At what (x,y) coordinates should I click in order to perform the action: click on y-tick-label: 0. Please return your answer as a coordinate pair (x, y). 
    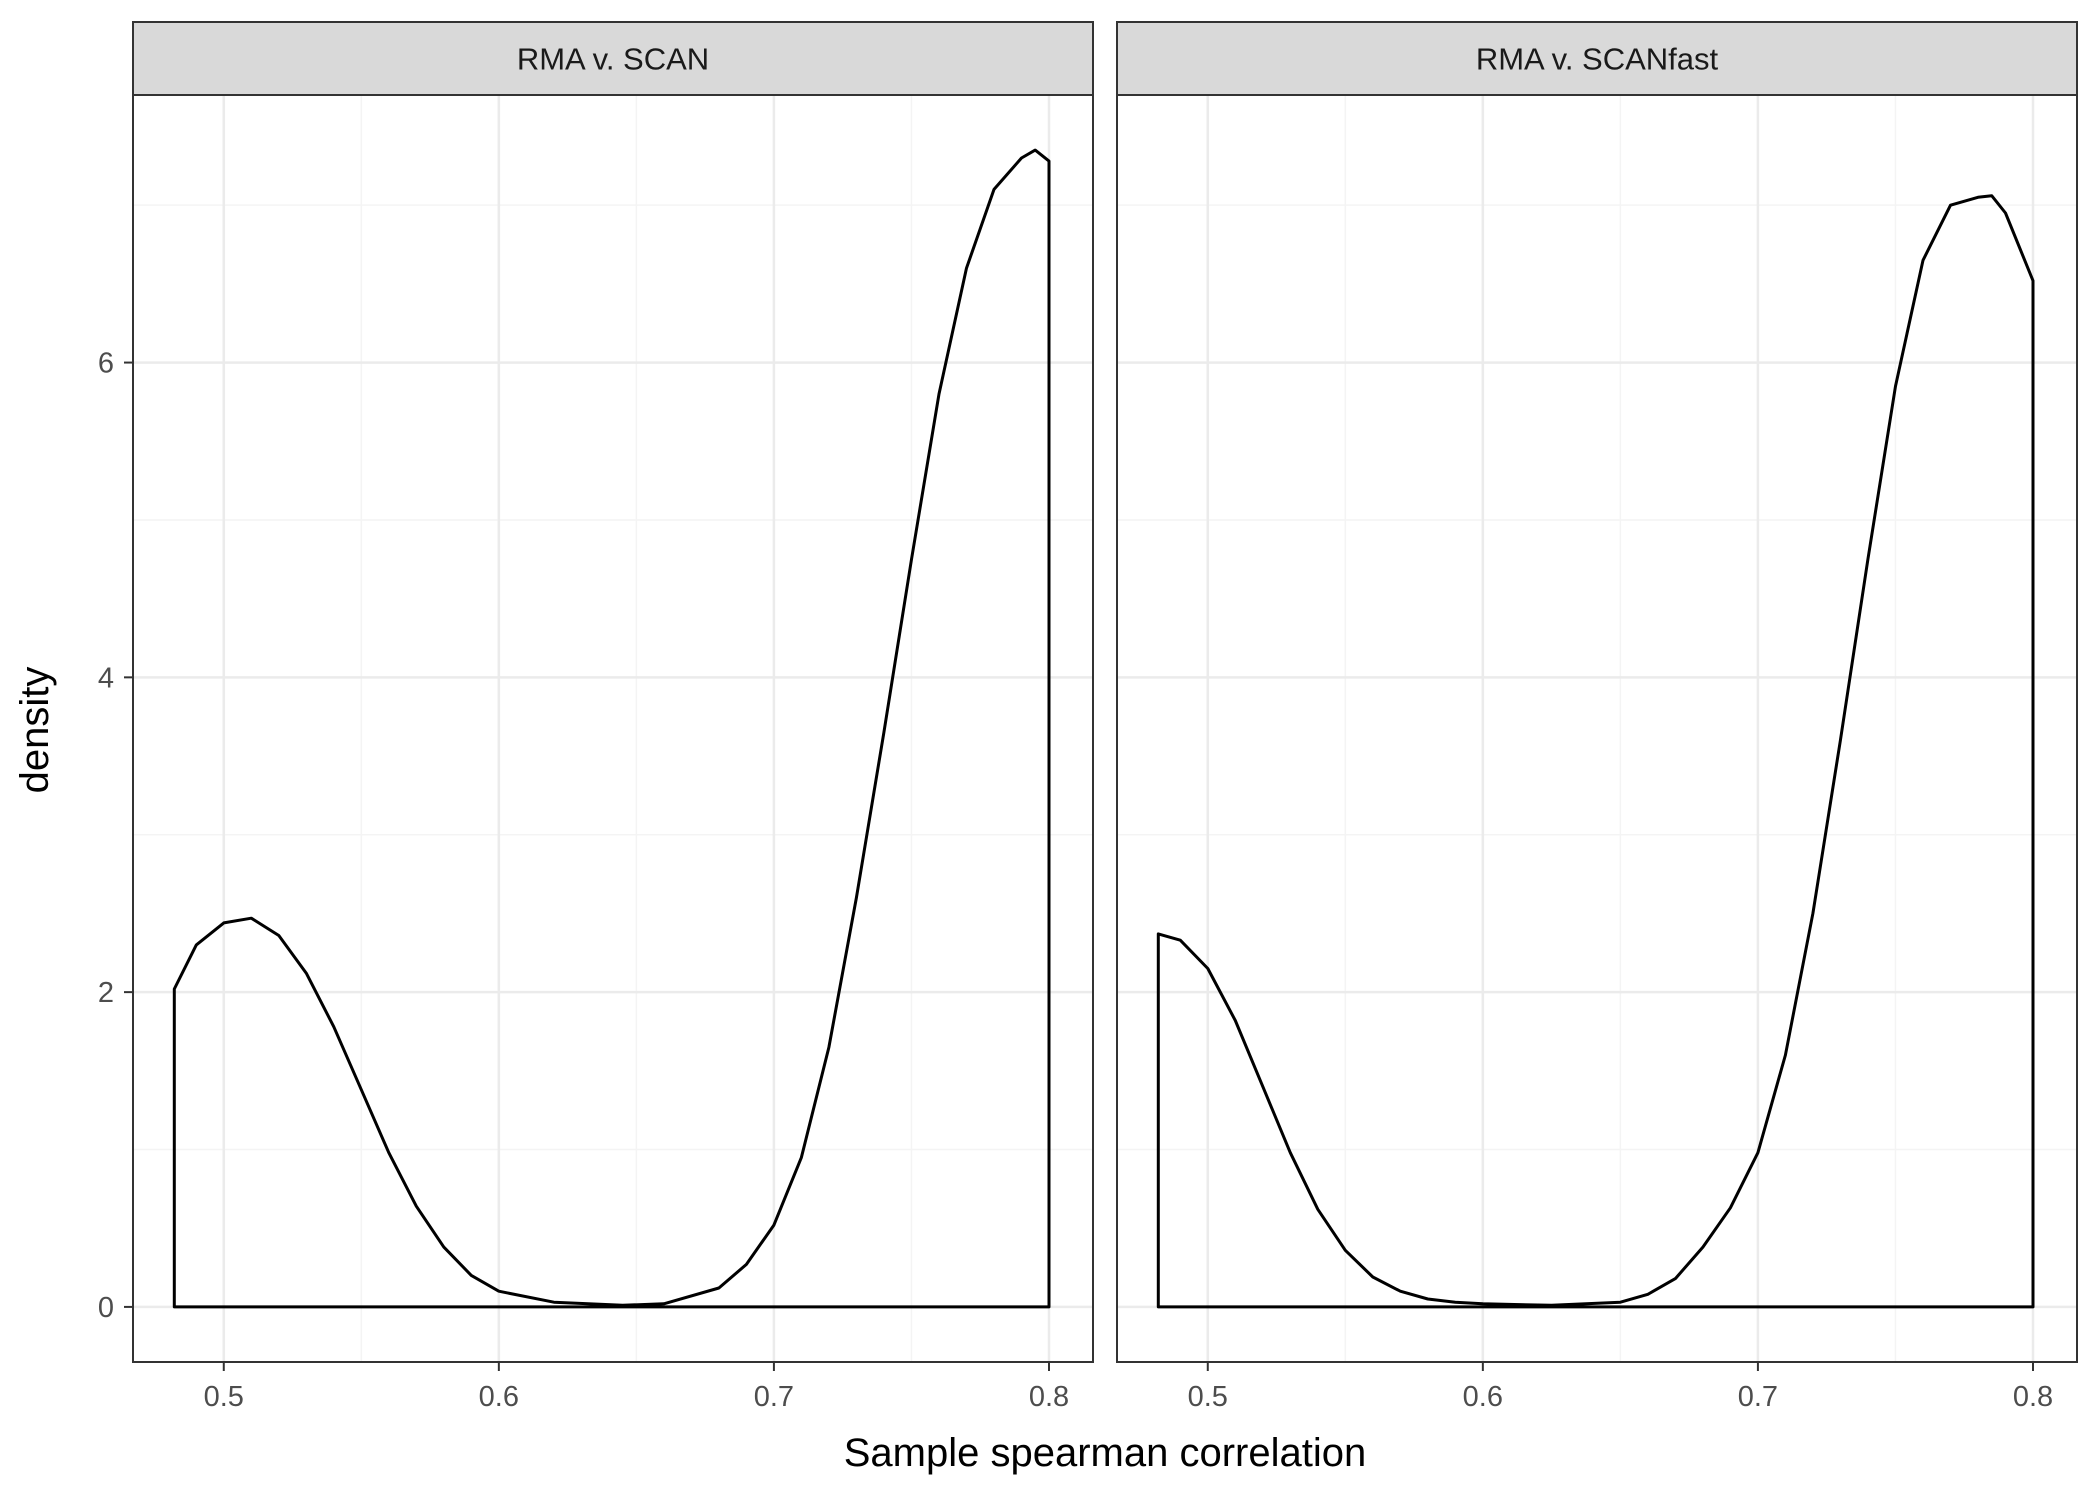
    Looking at the image, I should click on (106, 1308).